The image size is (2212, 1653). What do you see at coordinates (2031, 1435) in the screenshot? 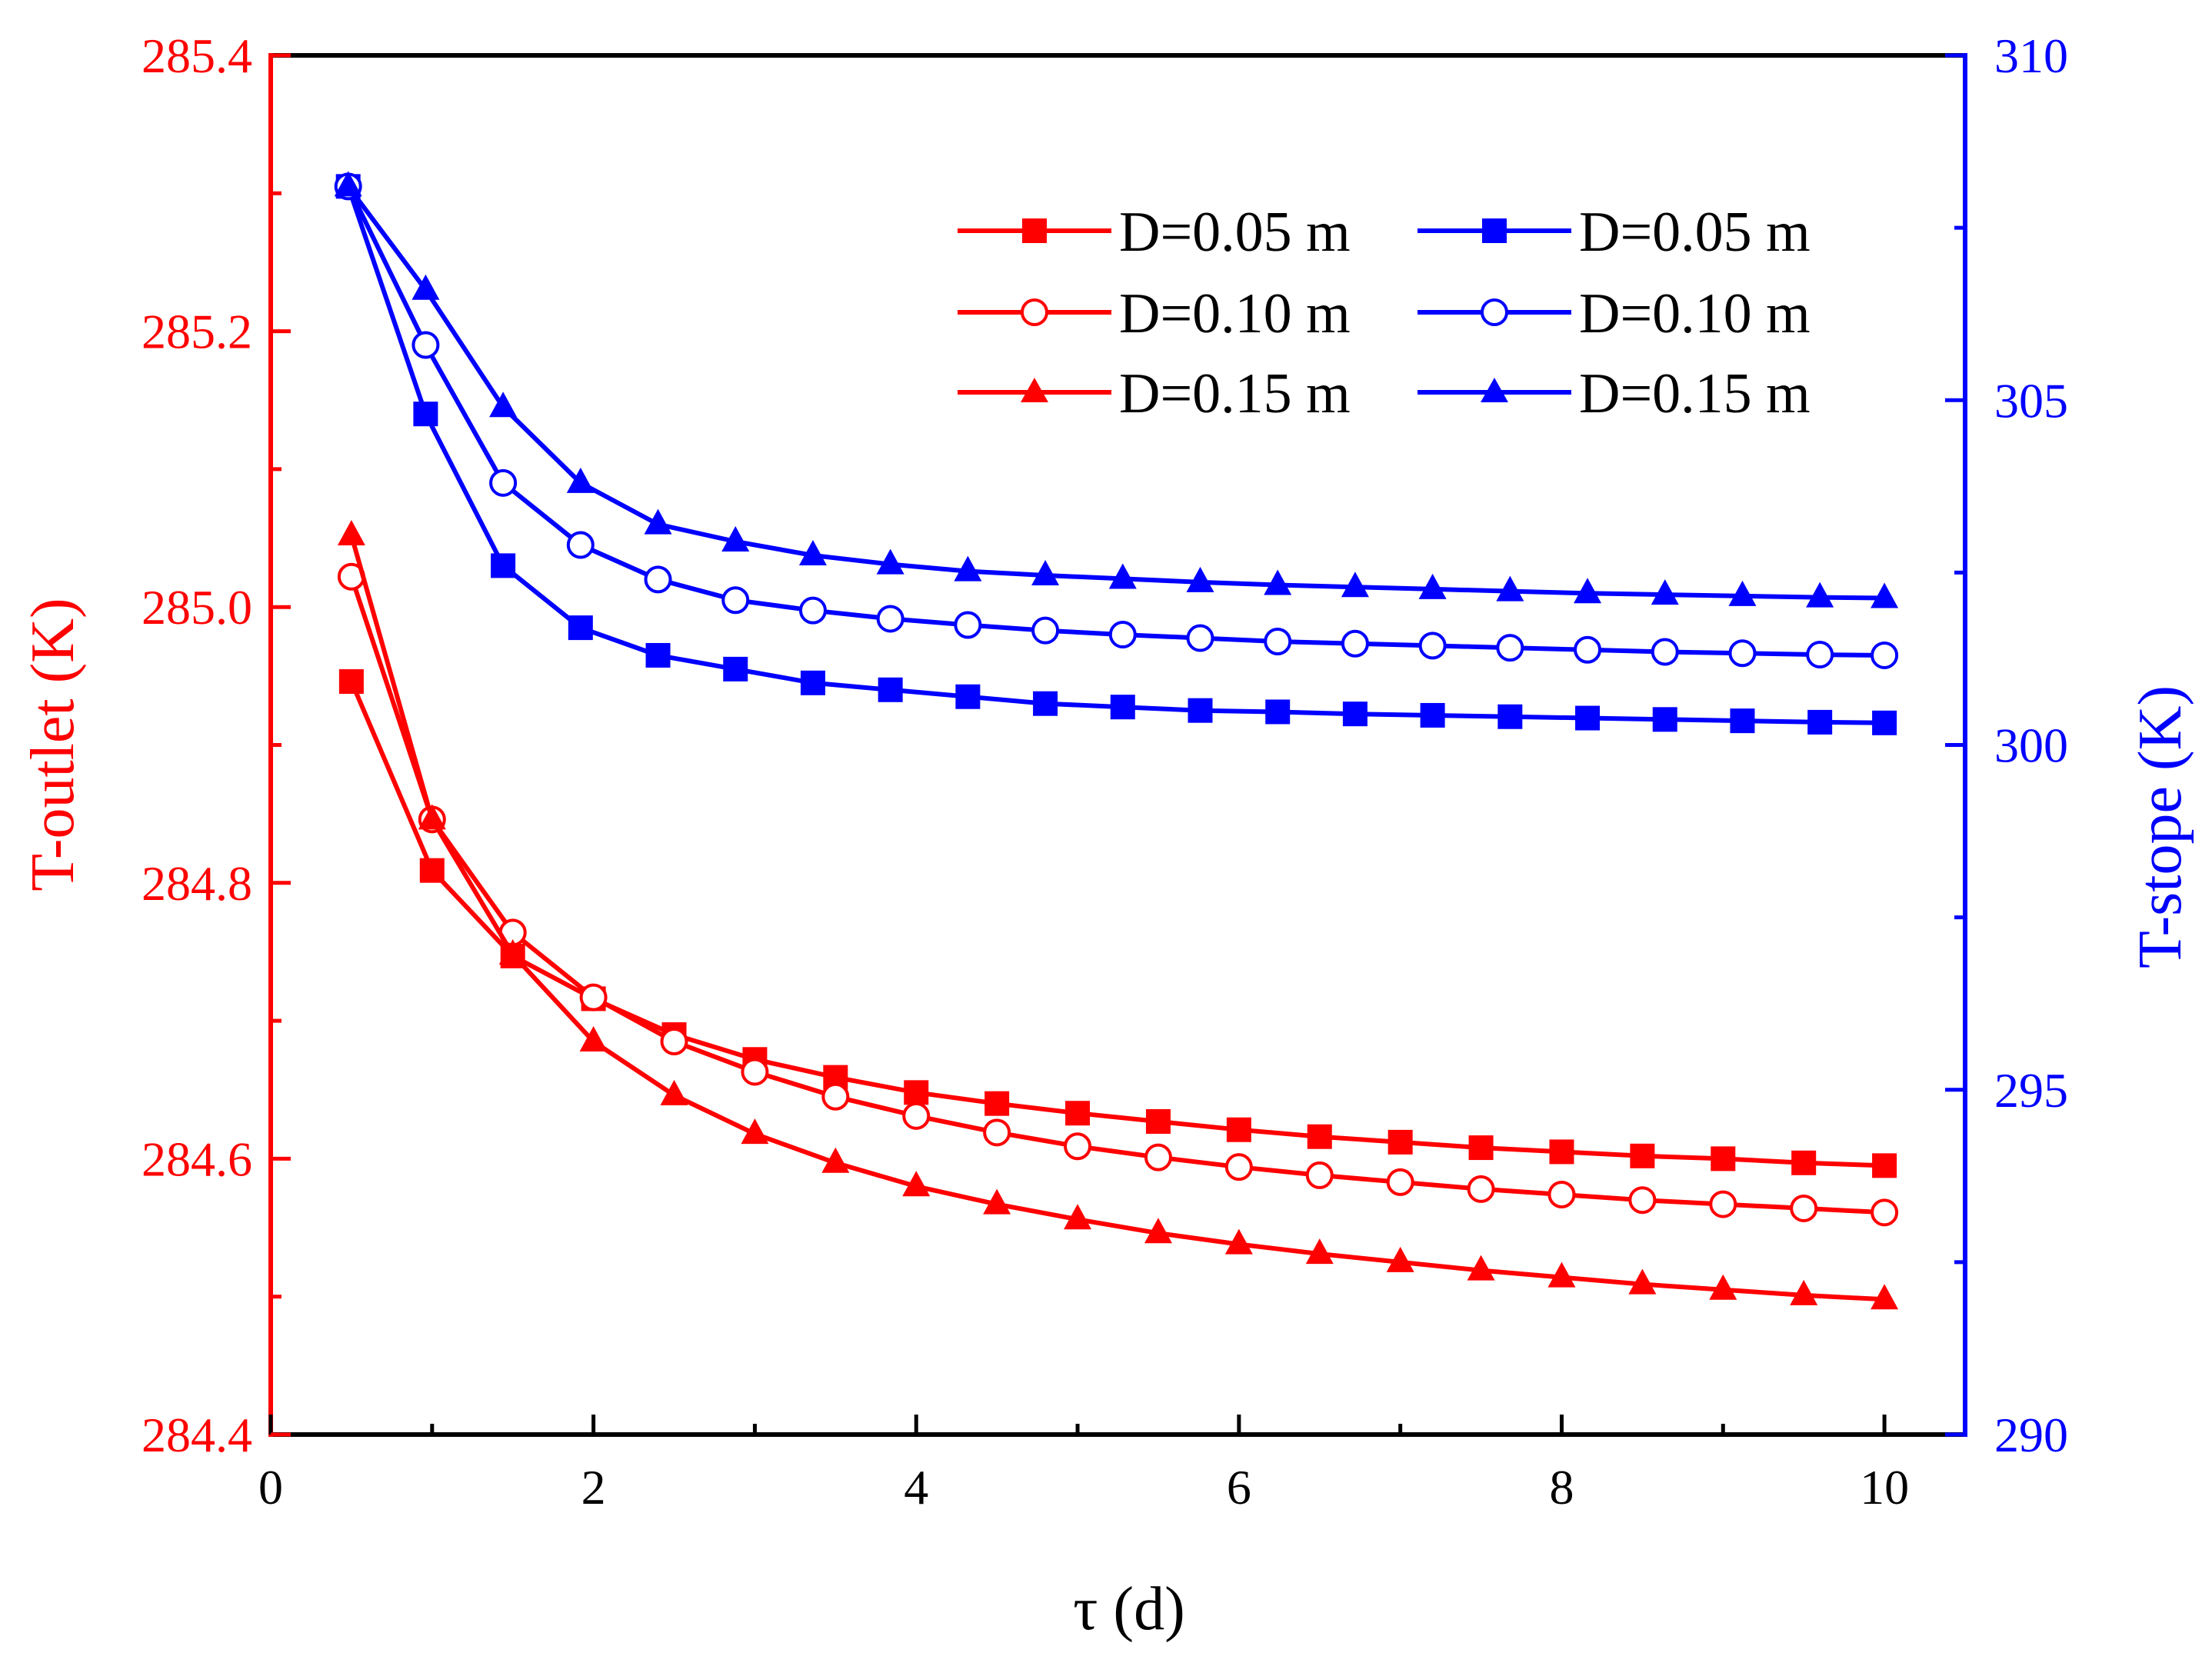
I see `right-tick-label: 290` at bounding box center [2031, 1435].